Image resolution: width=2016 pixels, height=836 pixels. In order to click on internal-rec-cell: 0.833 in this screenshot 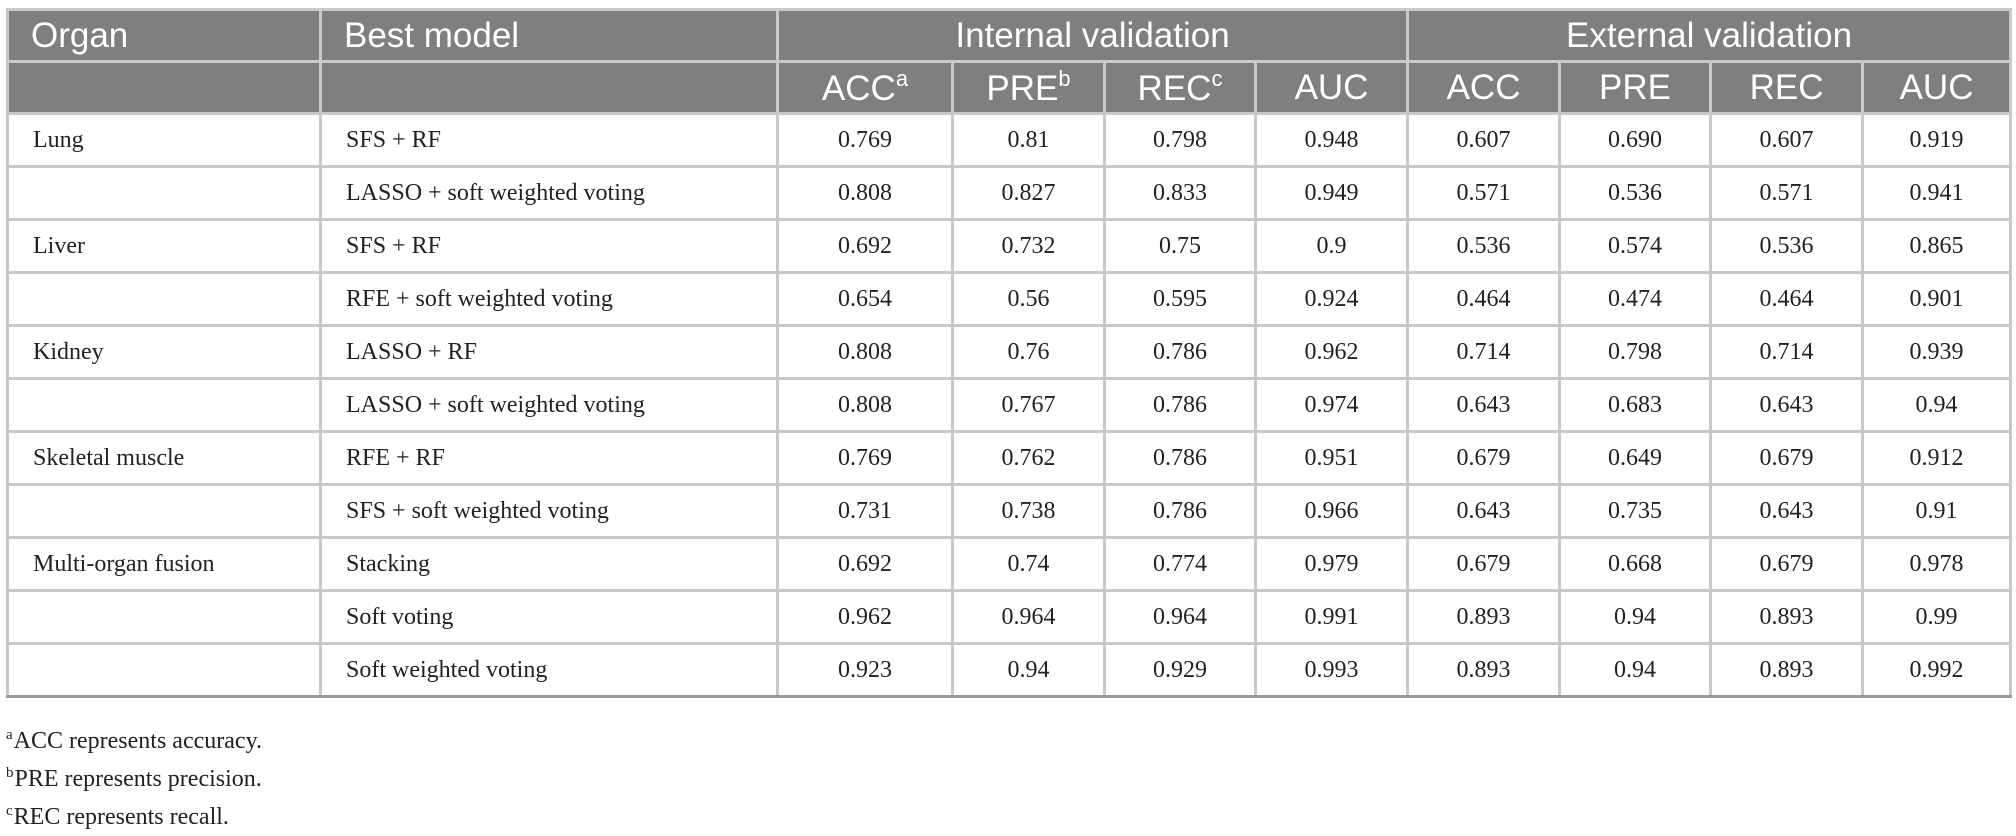, I will do `click(1180, 193)`.